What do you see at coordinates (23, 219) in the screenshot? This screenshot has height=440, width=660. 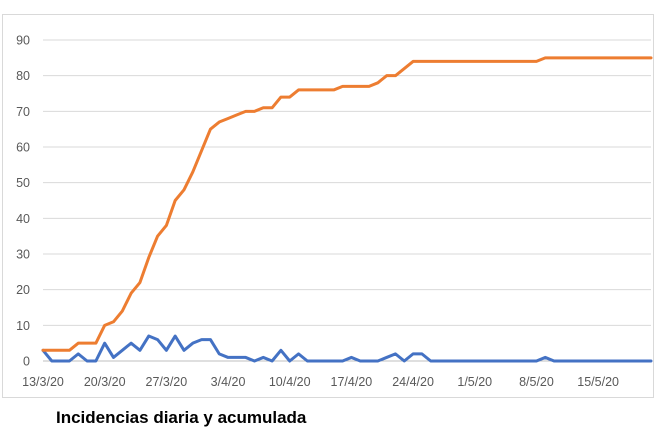 I see `y-tick-label: 40` at bounding box center [23, 219].